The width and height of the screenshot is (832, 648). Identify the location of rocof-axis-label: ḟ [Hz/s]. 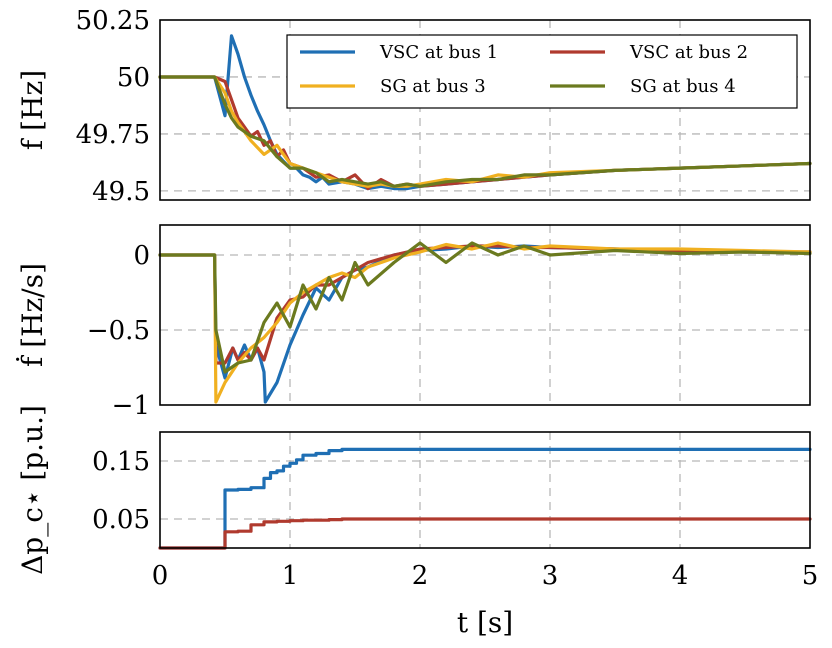
(32, 315).